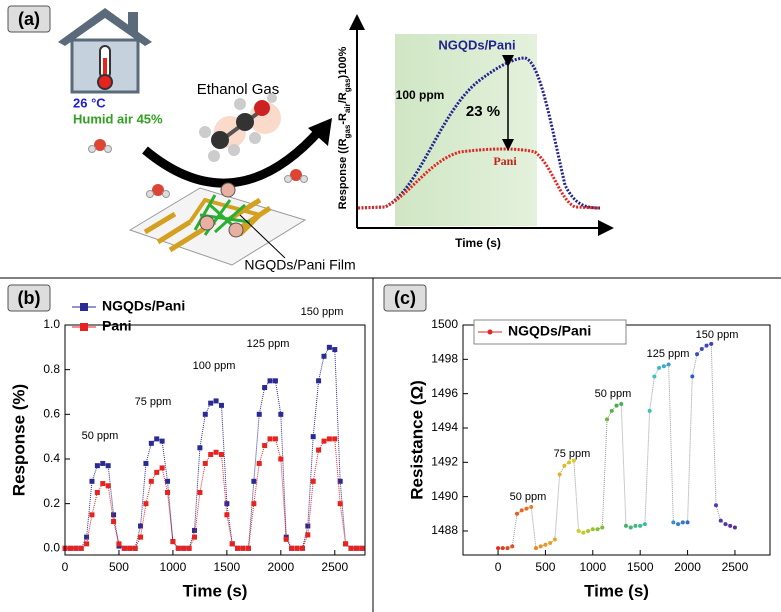  Describe the element at coordinates (444, 461) in the screenshot. I see `y-tick-label: 1492` at that location.